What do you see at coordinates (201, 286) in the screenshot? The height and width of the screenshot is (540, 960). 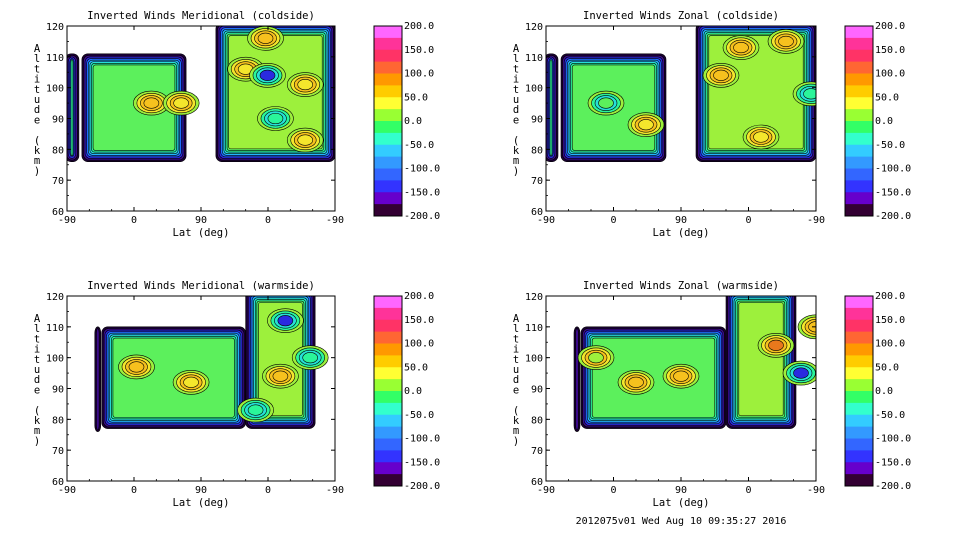 I see `chart-title: Inverted Winds Meridional (warmside)` at bounding box center [201, 286].